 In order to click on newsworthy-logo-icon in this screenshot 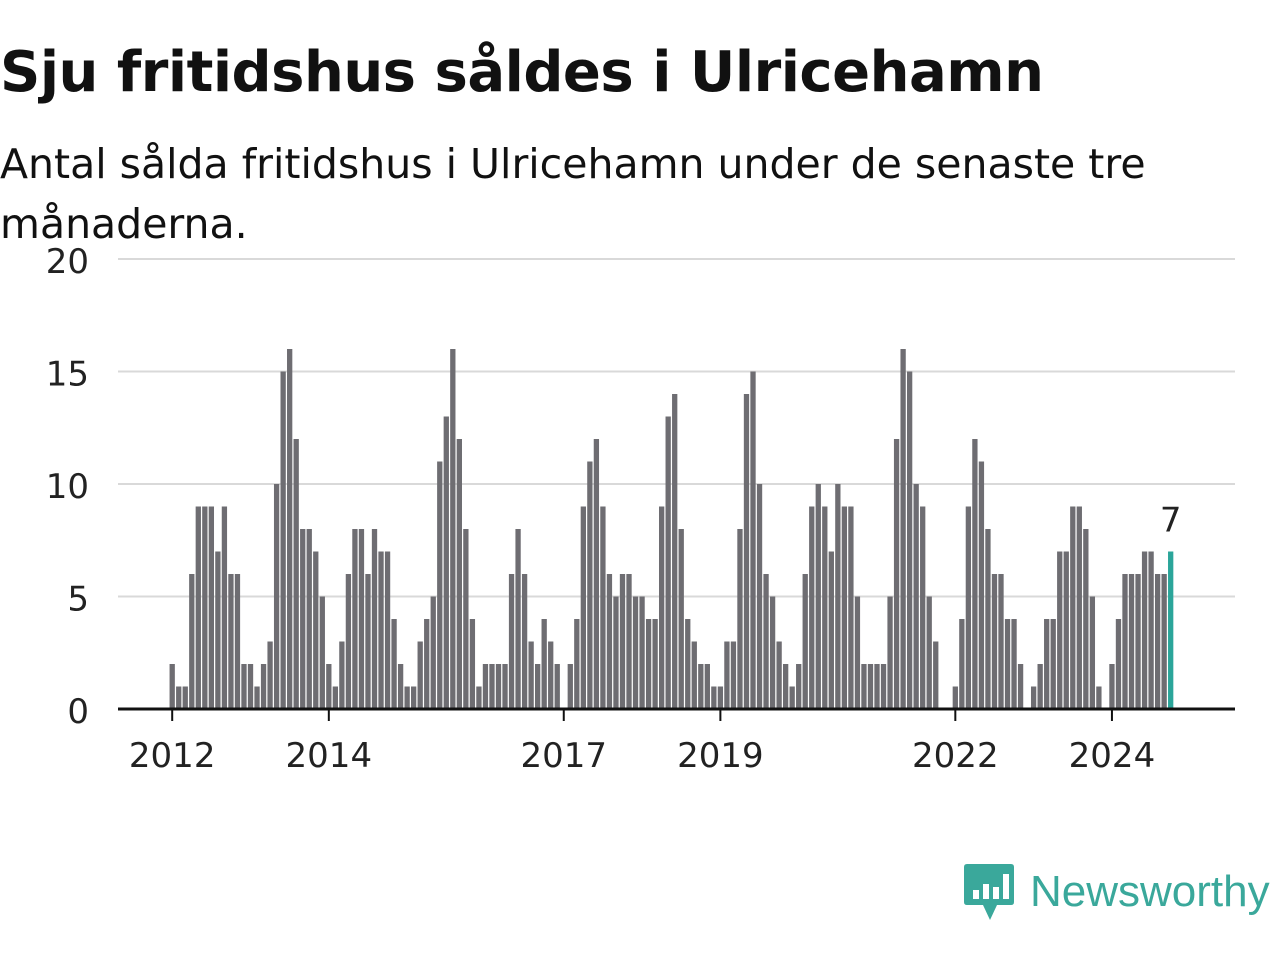, I will do `click(989, 892)`.